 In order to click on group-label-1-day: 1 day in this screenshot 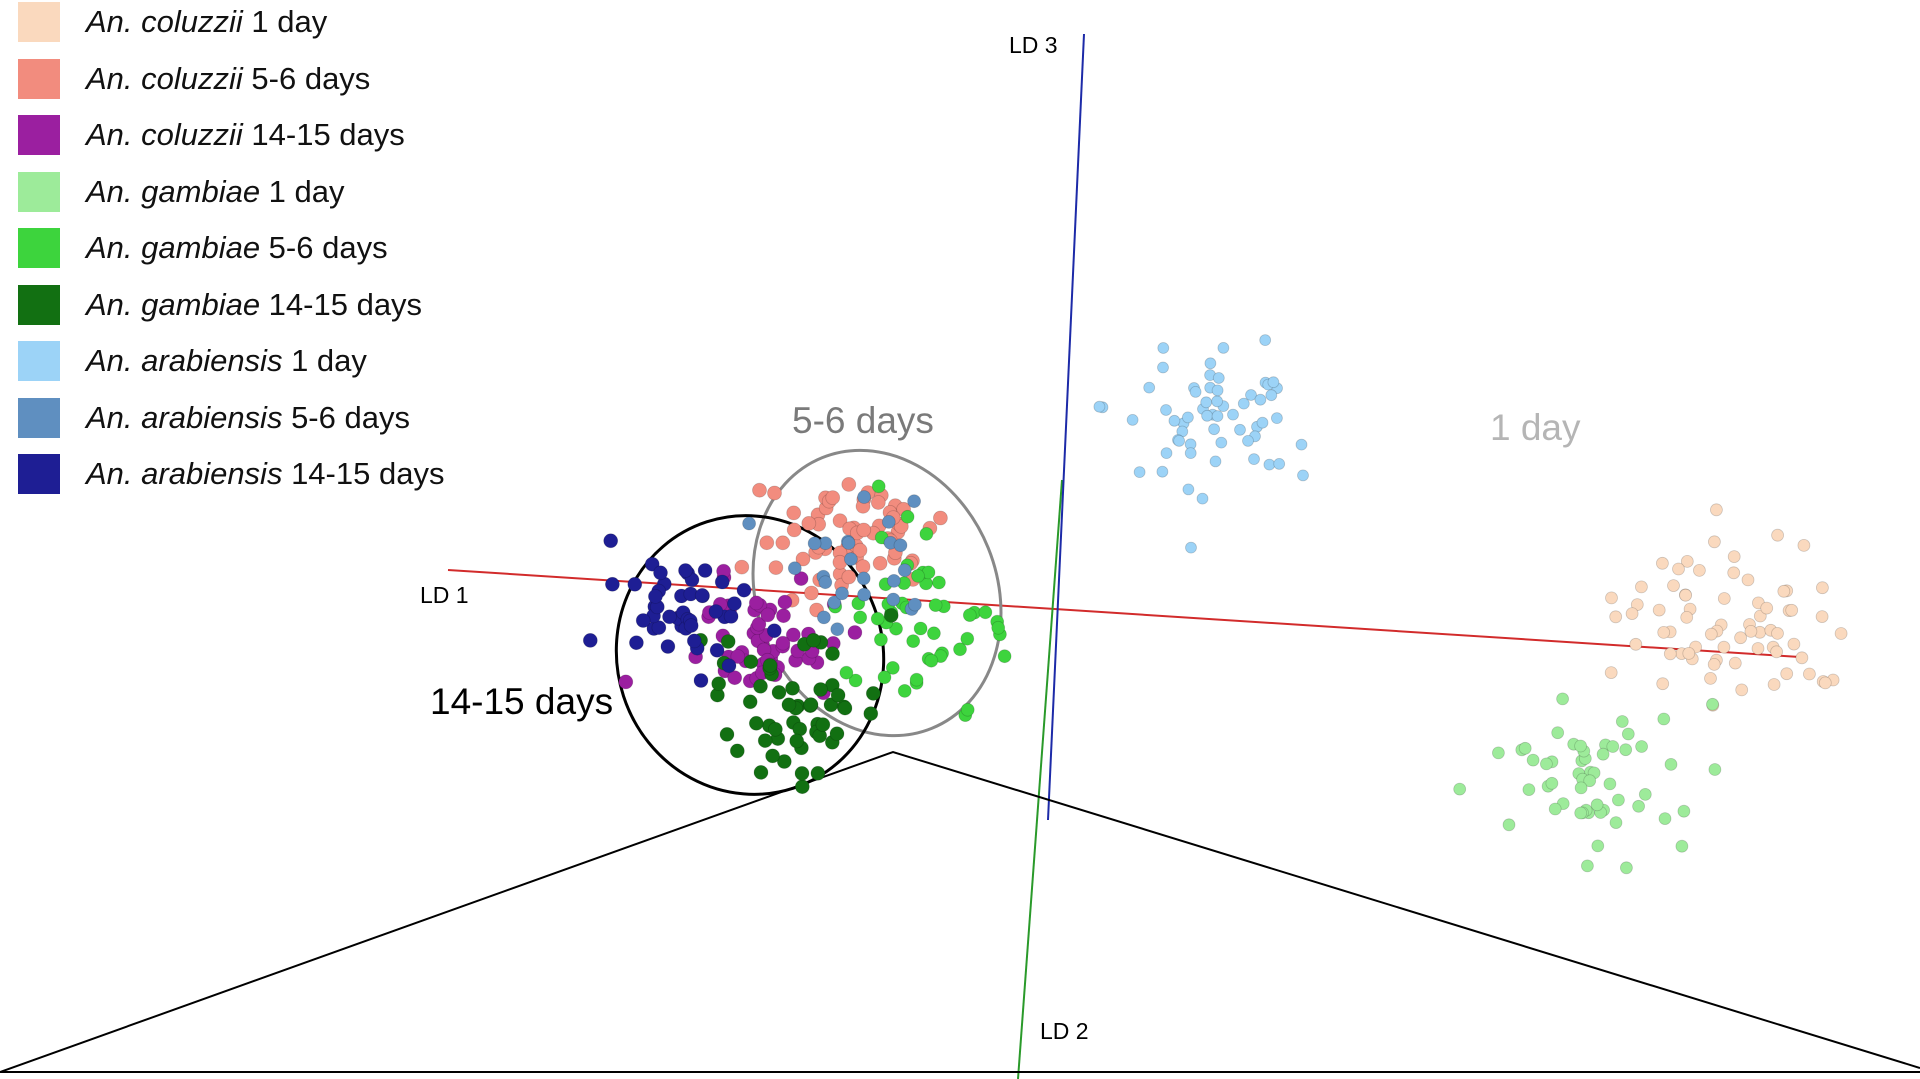, I will do `click(1535, 427)`.